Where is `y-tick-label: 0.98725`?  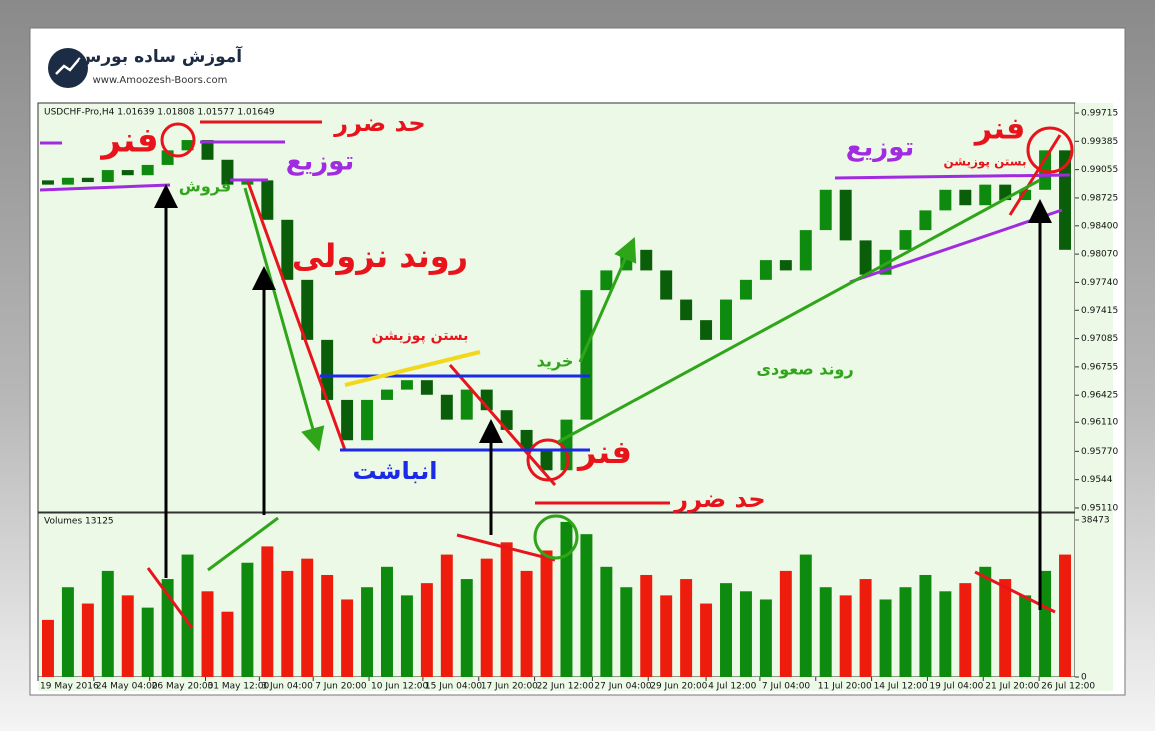 y-tick-label: 0.98725 is located at coordinates (1099, 198).